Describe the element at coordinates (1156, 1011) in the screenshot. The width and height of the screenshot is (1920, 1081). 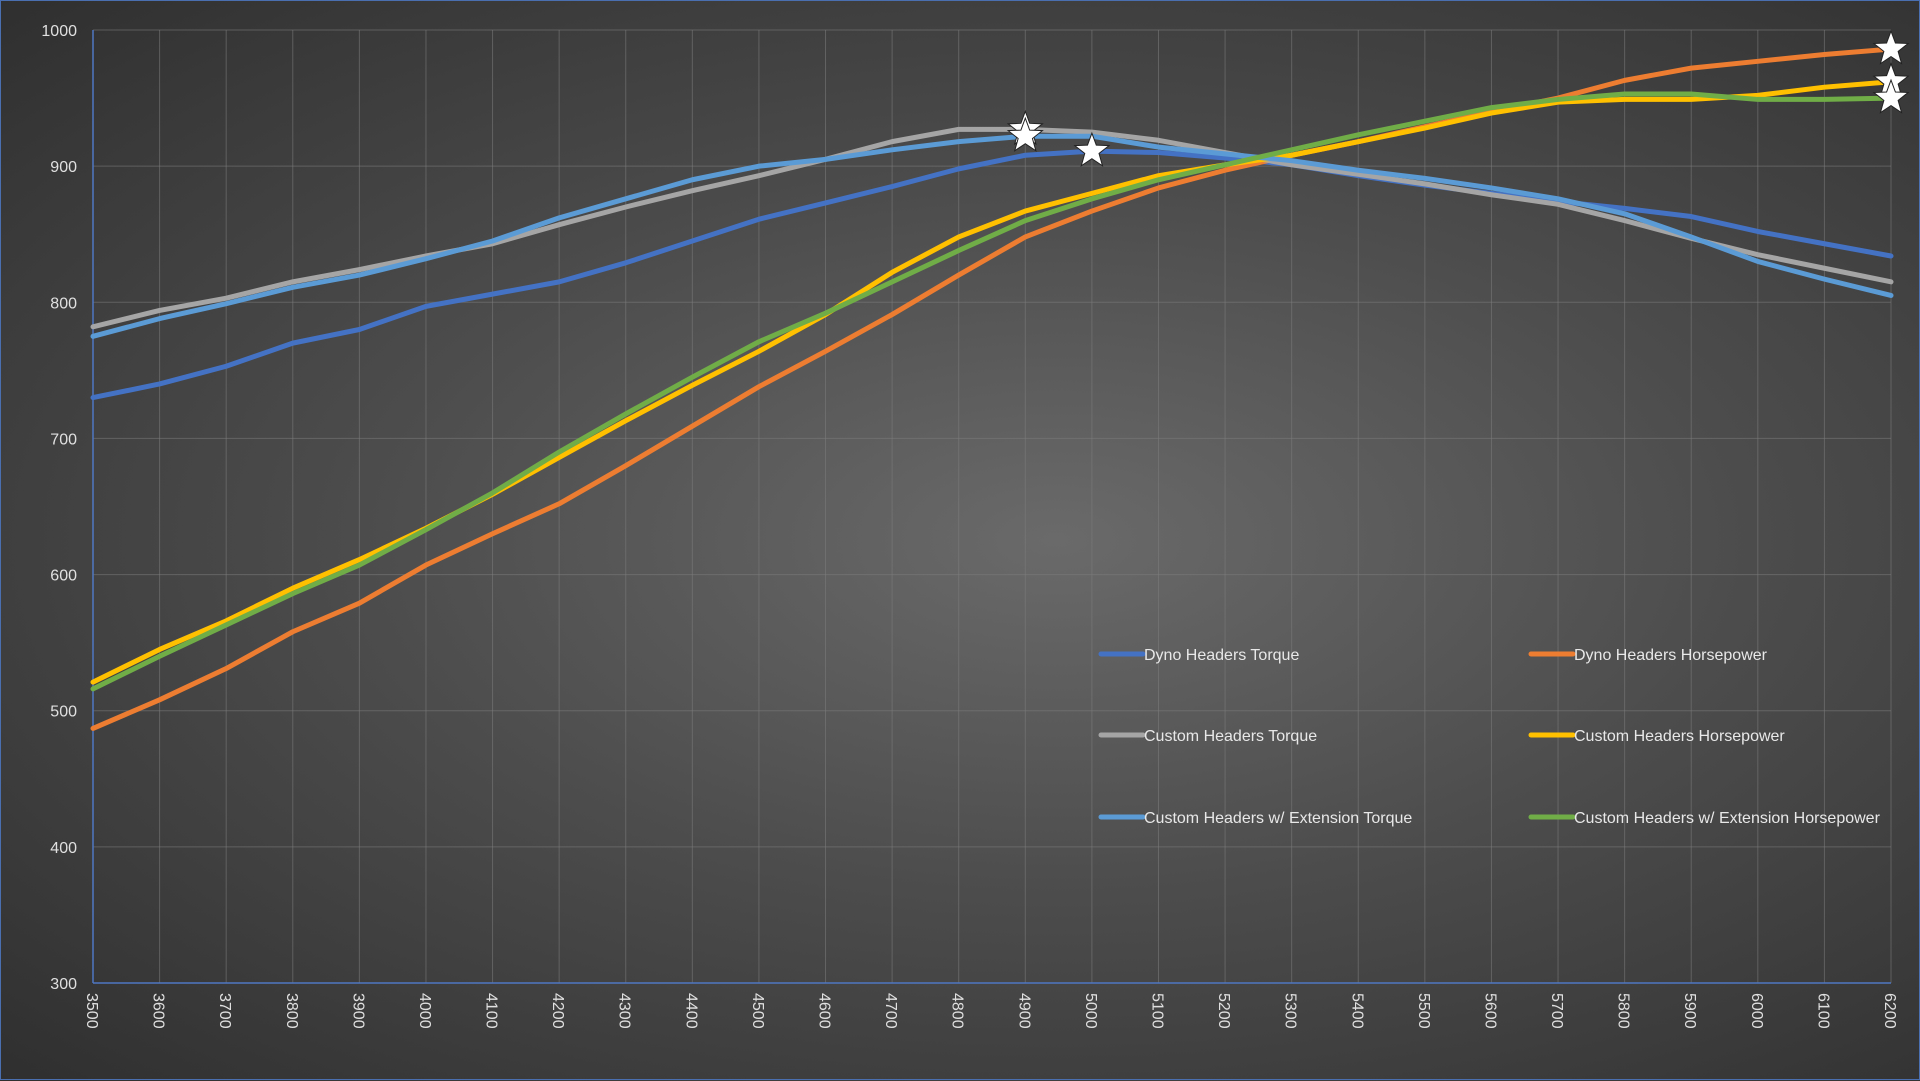
I see `x-tick-label: 5100` at that location.